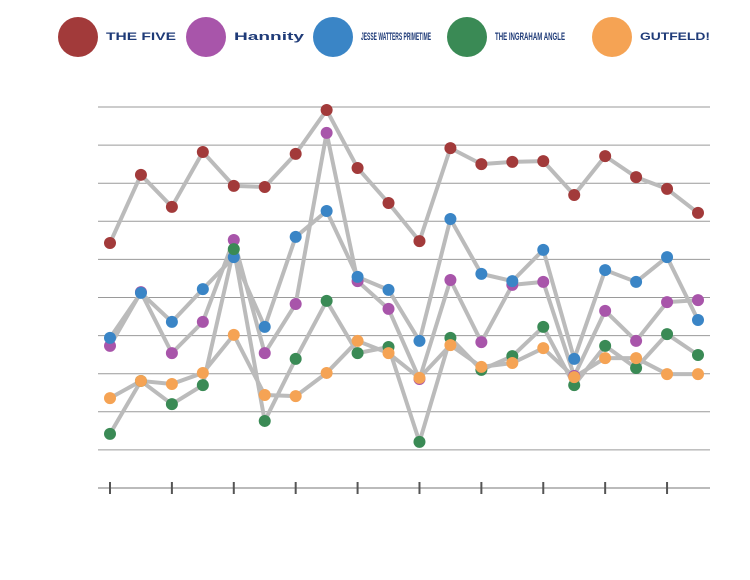 This screenshot has width=750, height=580. I want to click on legend-label: THE INGRAHAM ANGLE, so click(530, 37).